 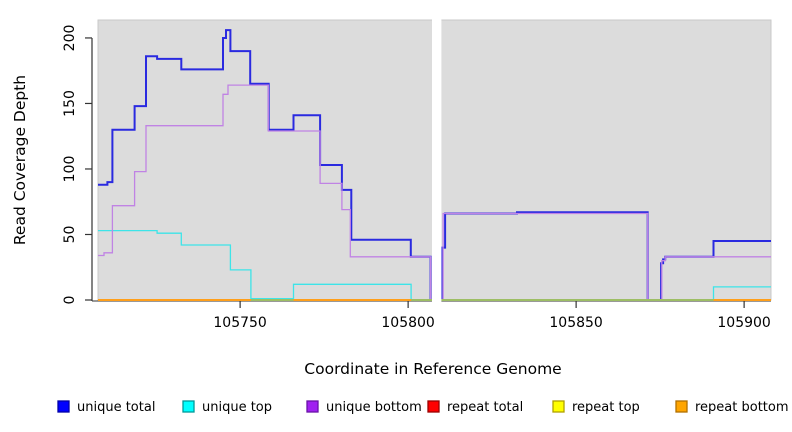 I want to click on x-tick-label: 105800, so click(x=407, y=323).